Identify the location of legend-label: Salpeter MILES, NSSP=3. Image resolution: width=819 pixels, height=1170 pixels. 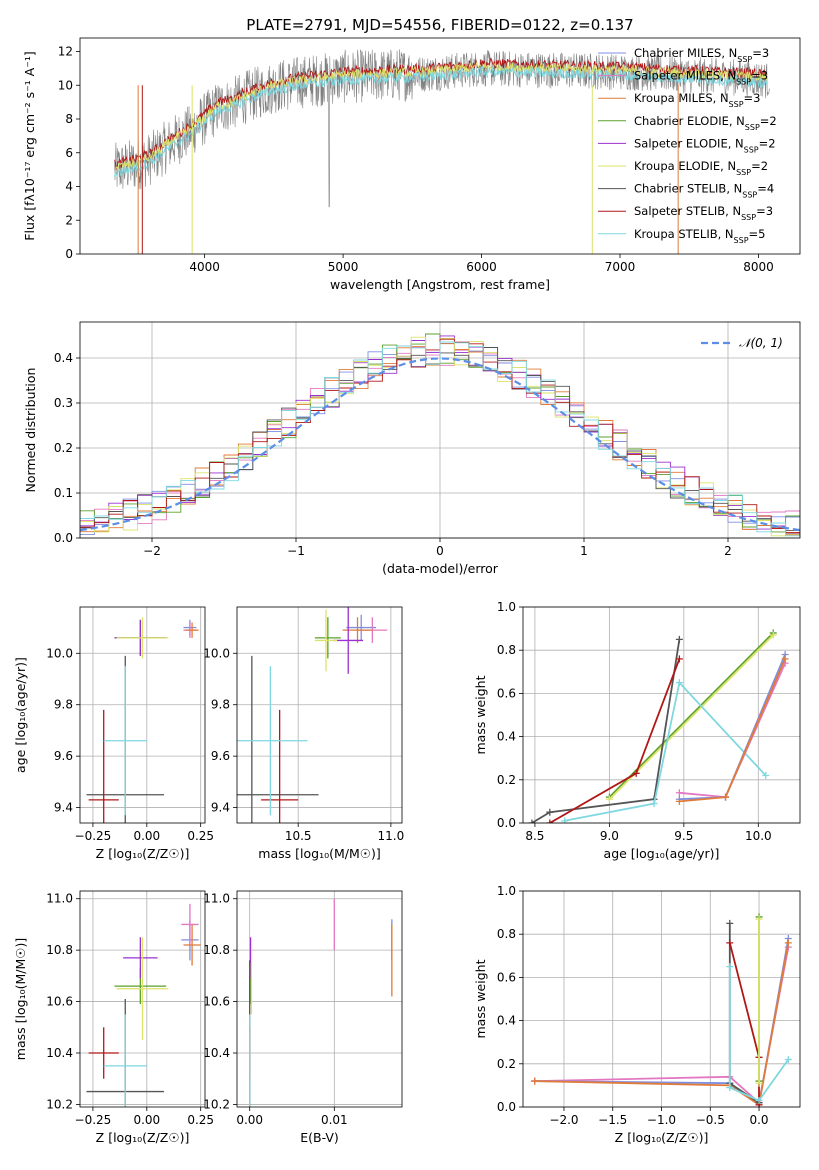
(701, 78).